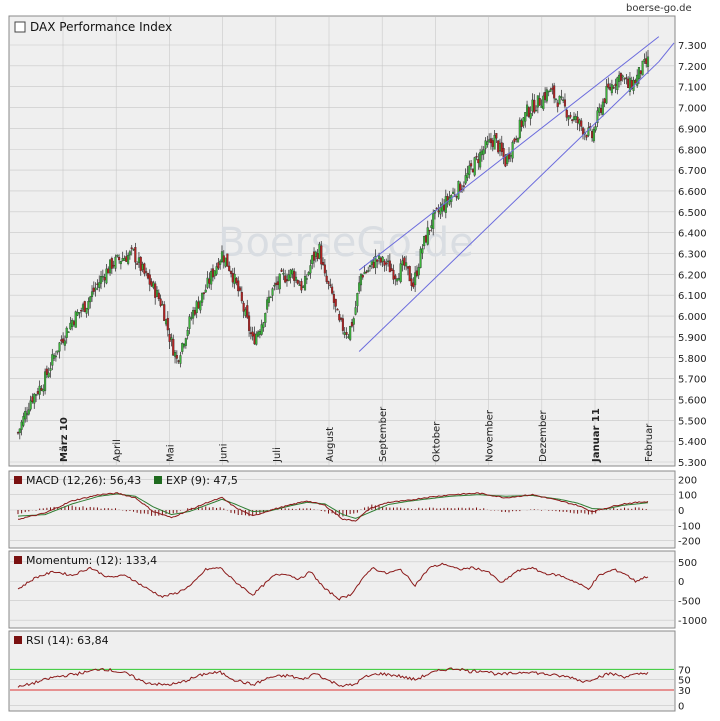 This screenshot has height=721, width=720. Describe the element at coordinates (692, 275) in the screenshot. I see `price-tick-label: 6.200` at that location.